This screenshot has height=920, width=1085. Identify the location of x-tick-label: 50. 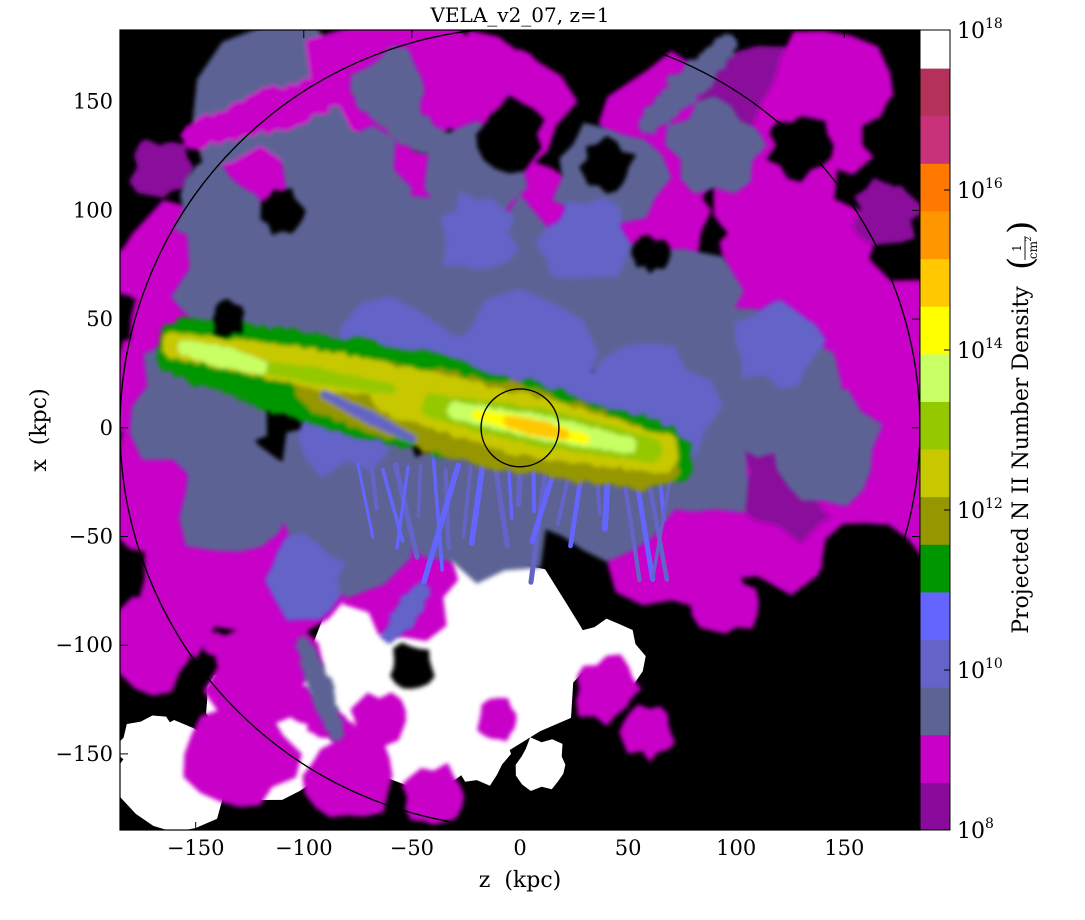
(628, 848).